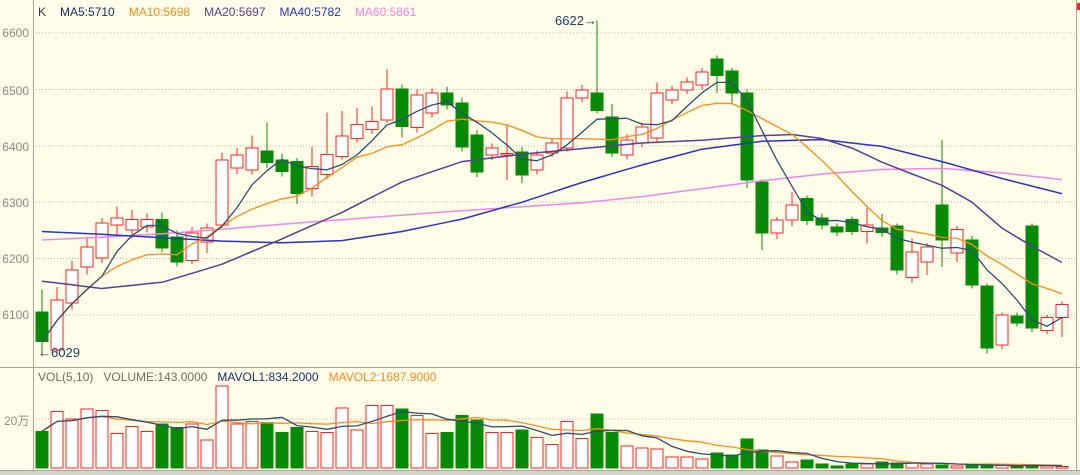  I want to click on vol-indicator-label: VOL(5,10), so click(66, 377).